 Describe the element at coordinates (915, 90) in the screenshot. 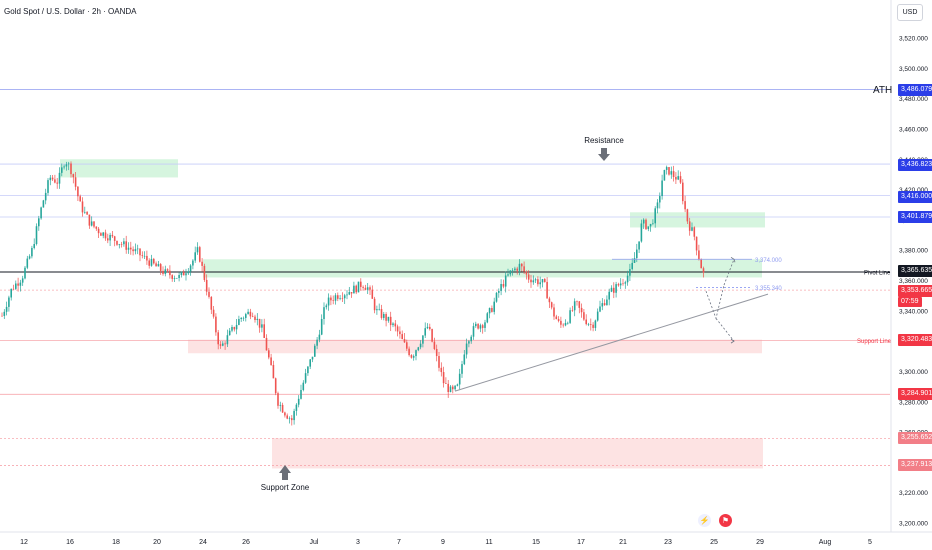

I see `price-tag-ath: 3,486.079` at that location.